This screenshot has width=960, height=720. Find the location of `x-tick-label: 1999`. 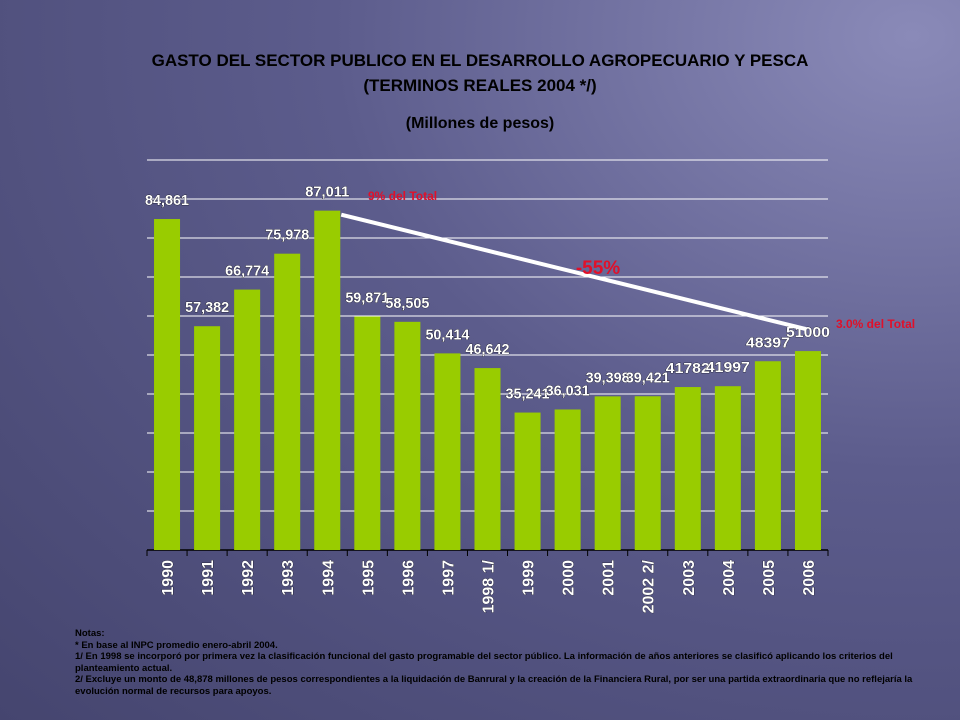

x-tick-label: 1999 is located at coordinates (529, 578).